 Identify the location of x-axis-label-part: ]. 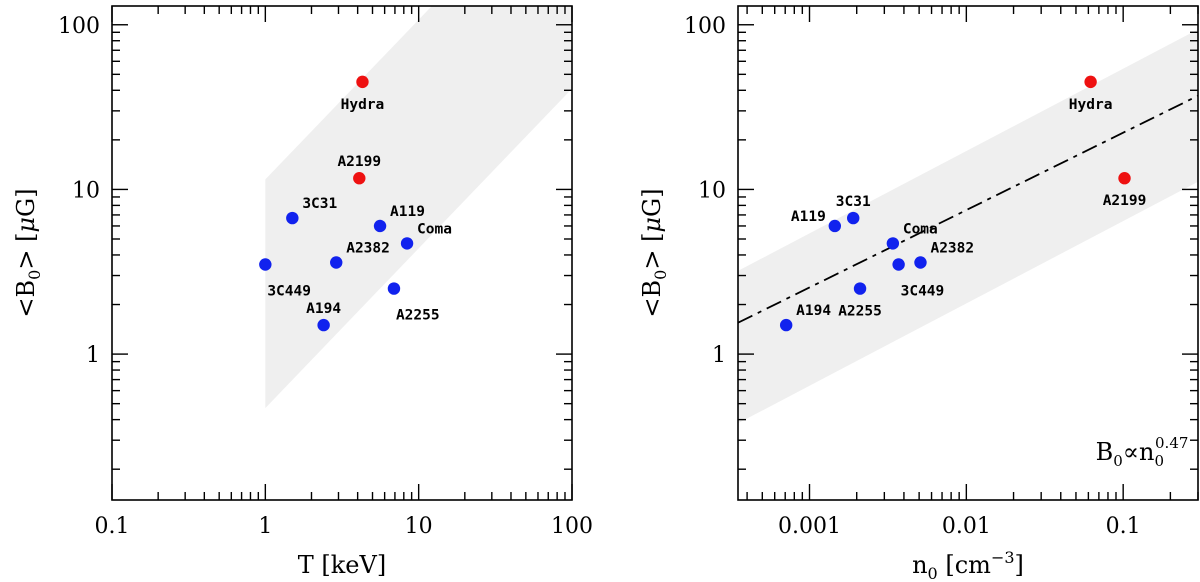
(1019, 565).